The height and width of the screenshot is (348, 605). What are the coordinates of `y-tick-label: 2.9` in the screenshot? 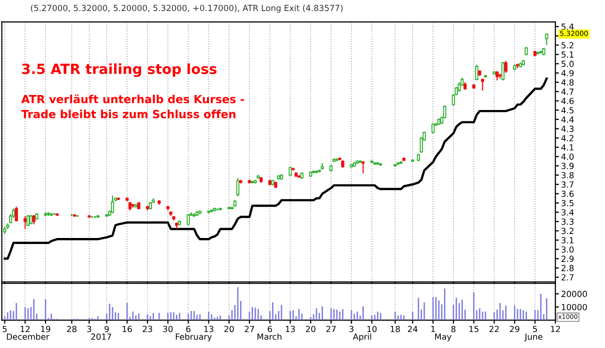 It's located at (568, 259).